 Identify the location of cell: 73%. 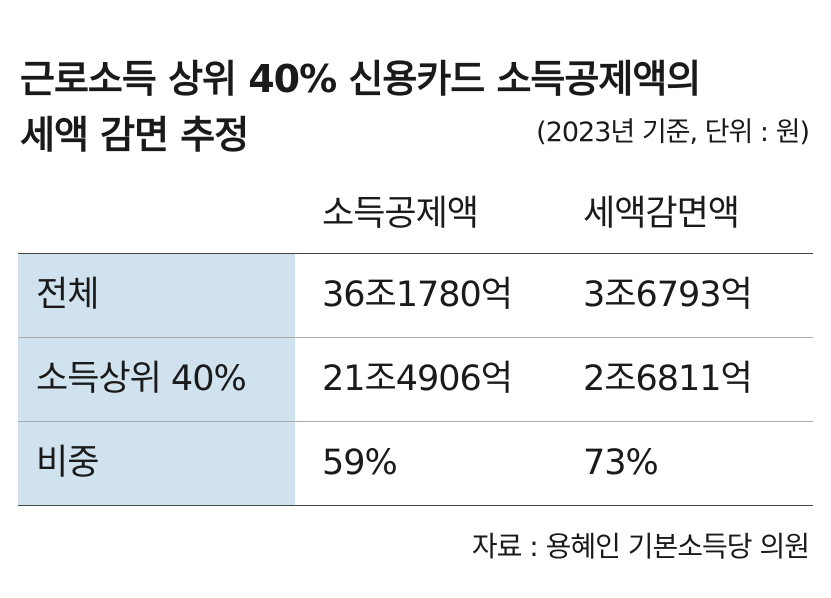
(621, 463).